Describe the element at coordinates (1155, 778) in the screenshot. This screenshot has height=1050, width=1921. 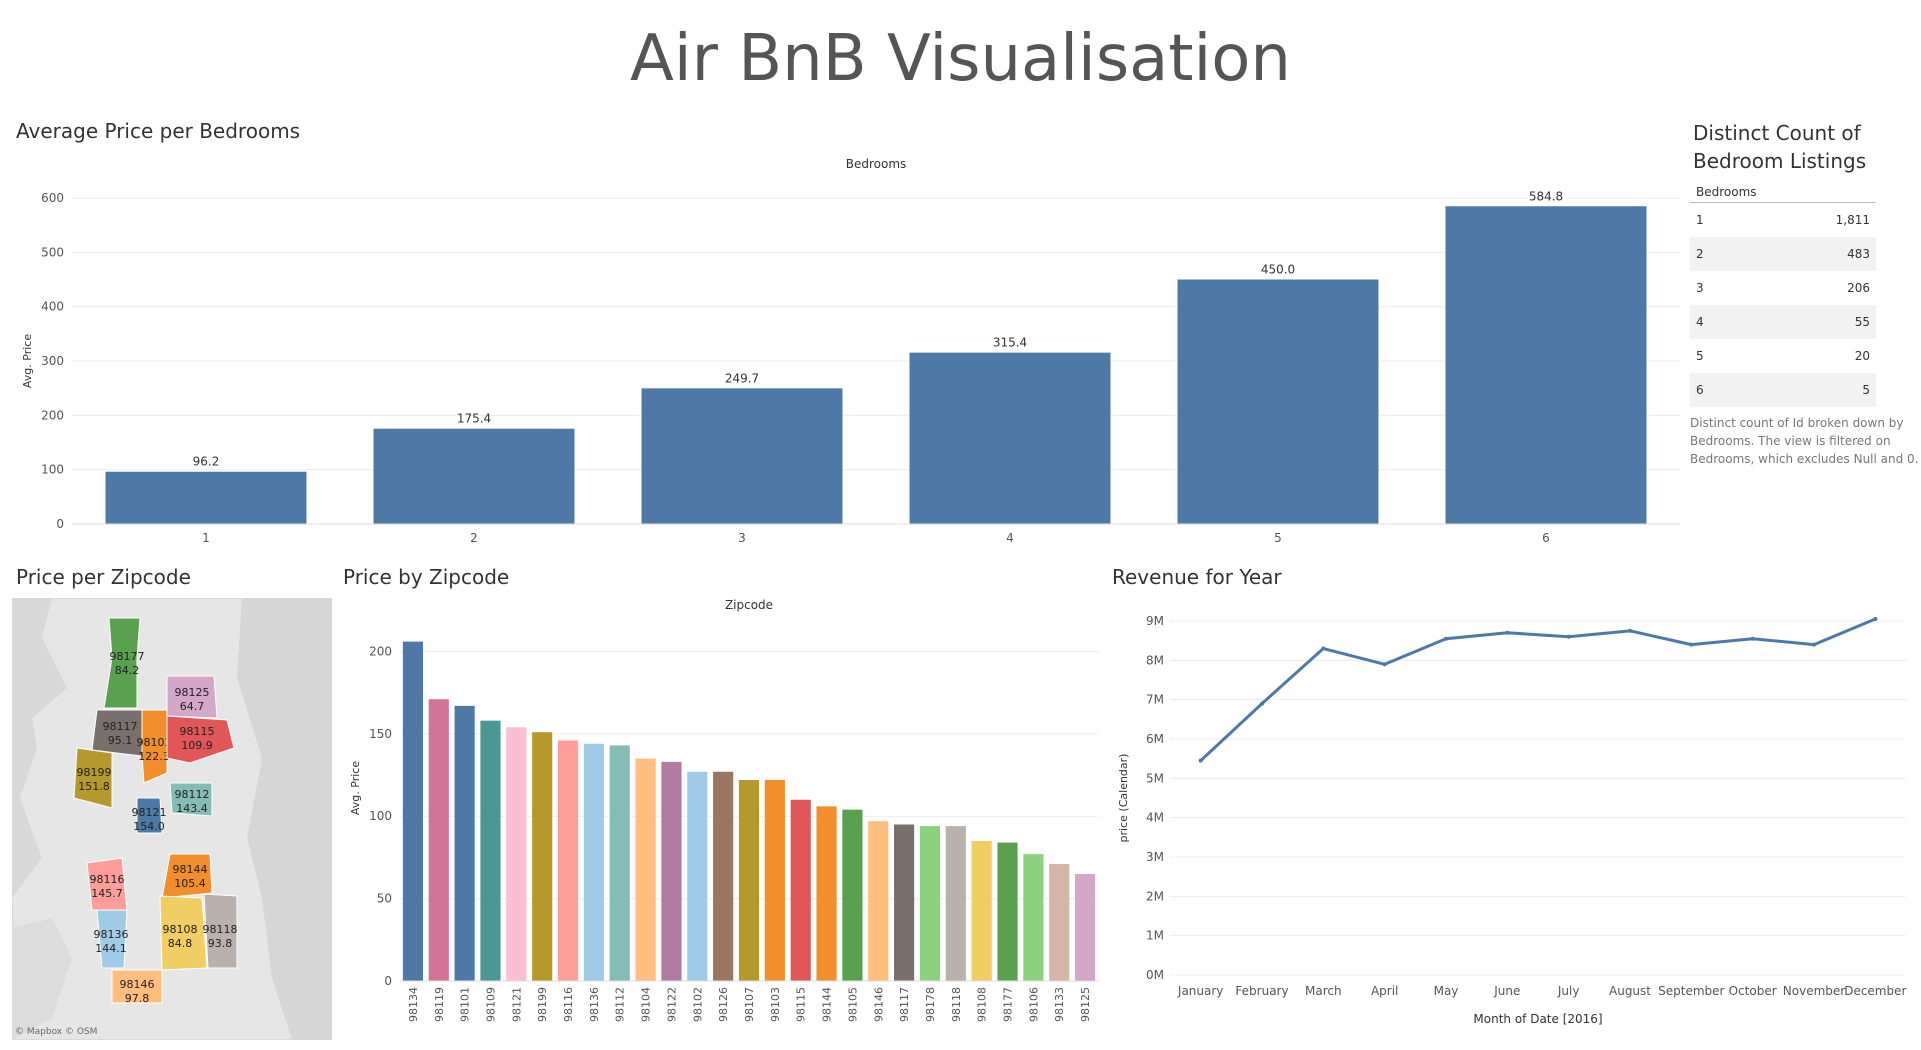
I see `revenue-ytick-label: 5M` at that location.